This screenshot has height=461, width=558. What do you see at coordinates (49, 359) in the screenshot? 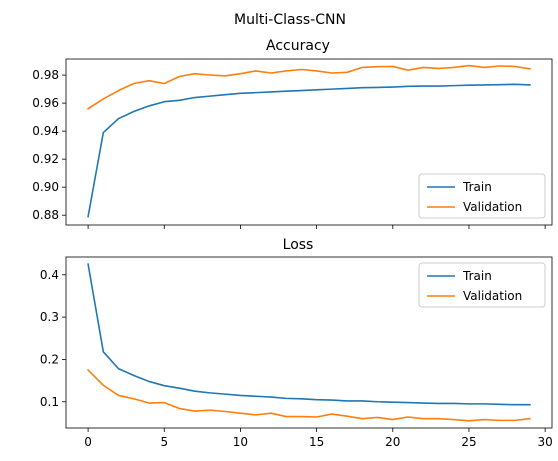
I see `loss-y-tick-label: 0.2` at bounding box center [49, 359].